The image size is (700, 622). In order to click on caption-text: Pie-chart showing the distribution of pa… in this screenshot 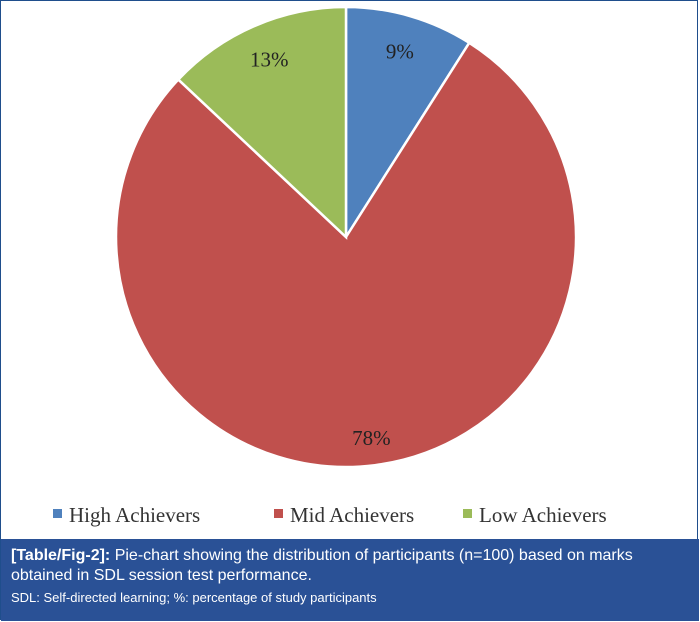, I will do `click(322, 565)`.